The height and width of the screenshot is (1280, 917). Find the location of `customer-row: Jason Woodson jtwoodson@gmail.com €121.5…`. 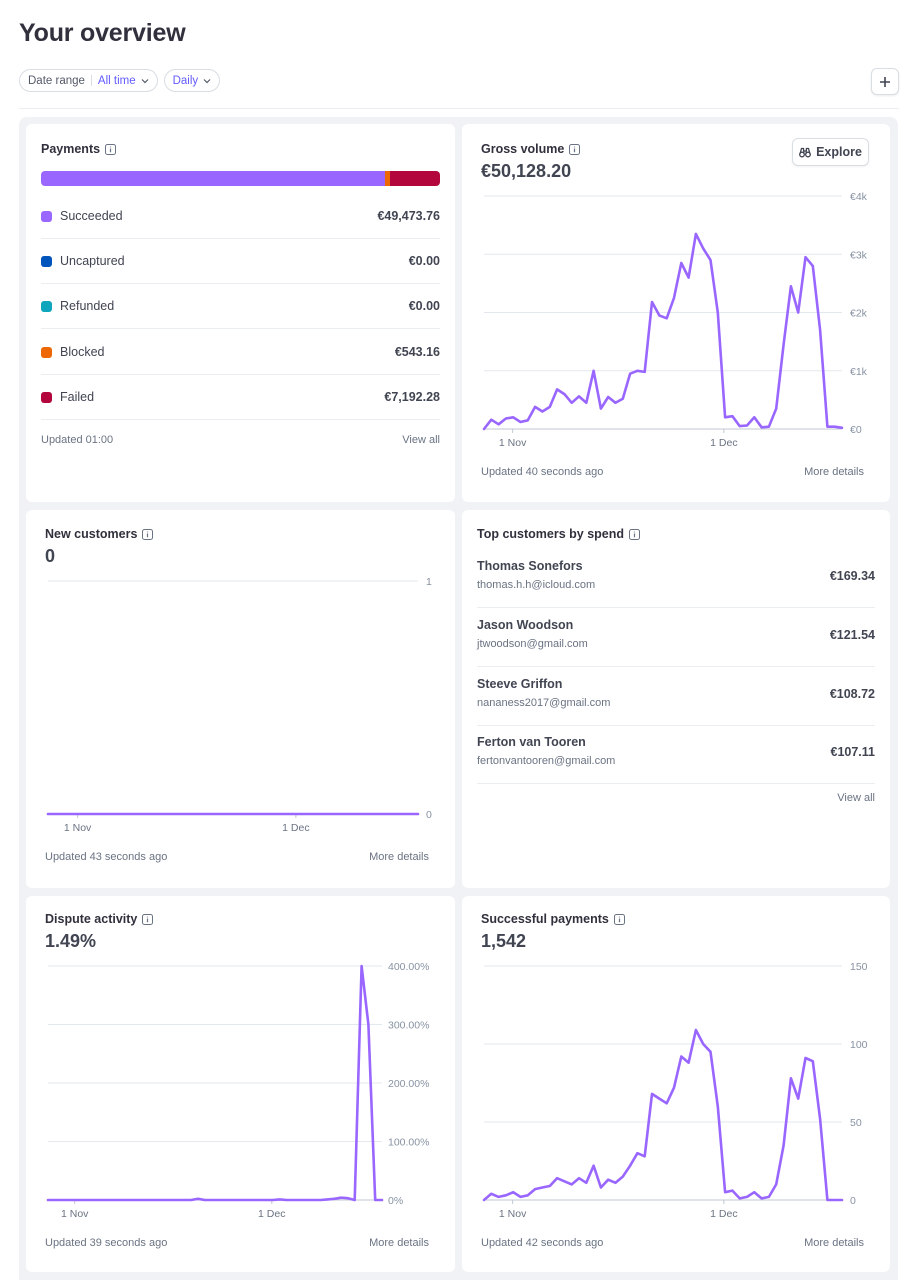

customer-row: Jason Woodson jtwoodson@gmail.com €121.5… is located at coordinates (676, 637).